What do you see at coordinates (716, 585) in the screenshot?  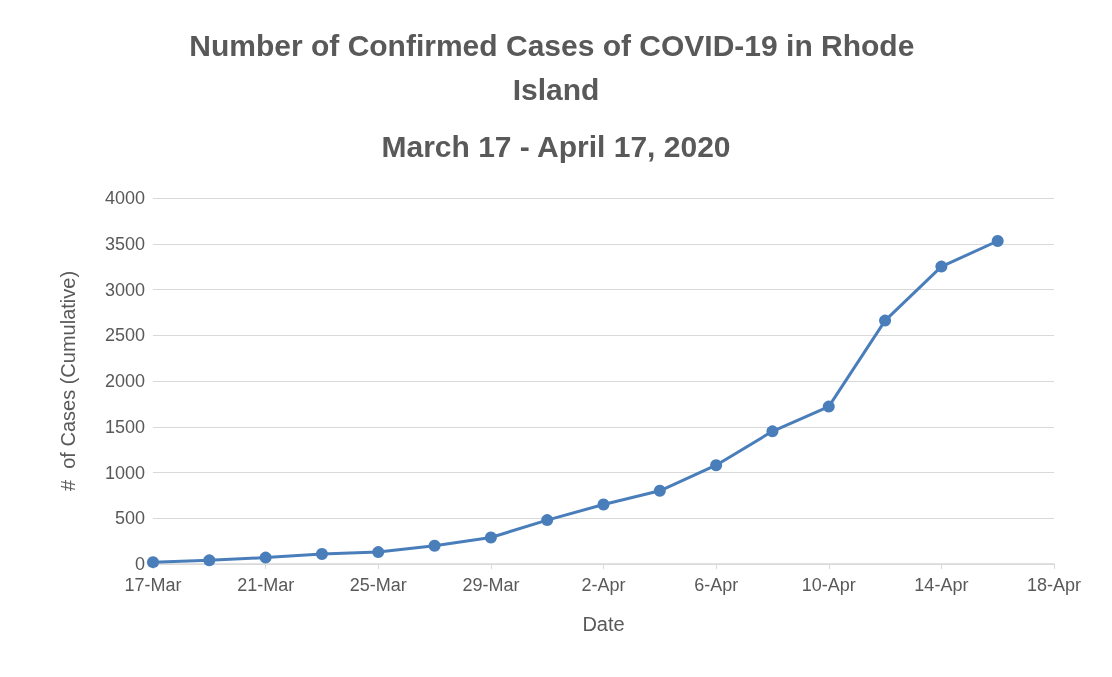 I see `x-tick-label: 6-Apr` at bounding box center [716, 585].